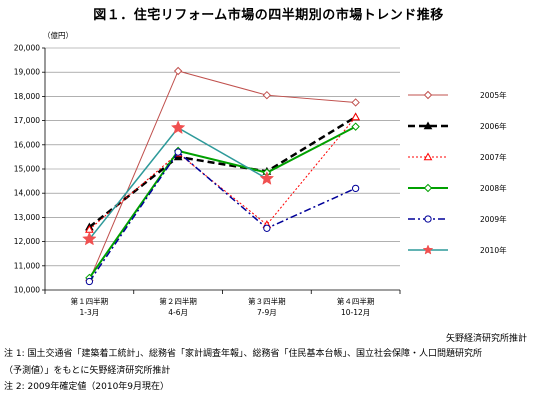 The image size is (537, 400). What do you see at coordinates (457, 157) in the screenshot?
I see `legend-item: 2007年` at bounding box center [457, 157].